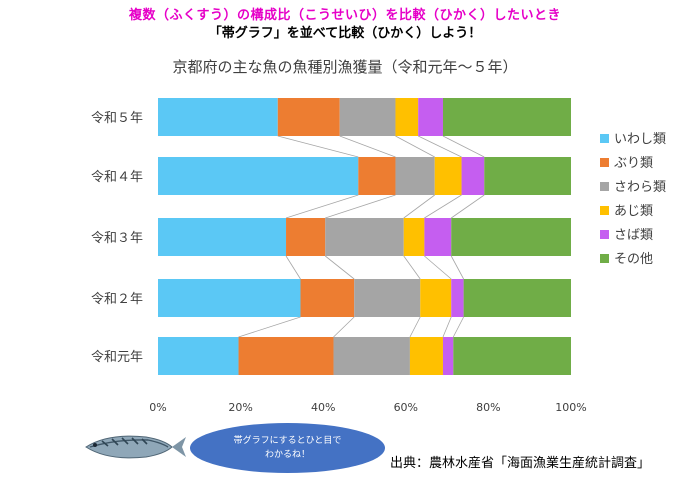  I want to click on heading-line2: 「帯グラフ」を並べて比較（ひかく）しよう！, so click(345, 33).